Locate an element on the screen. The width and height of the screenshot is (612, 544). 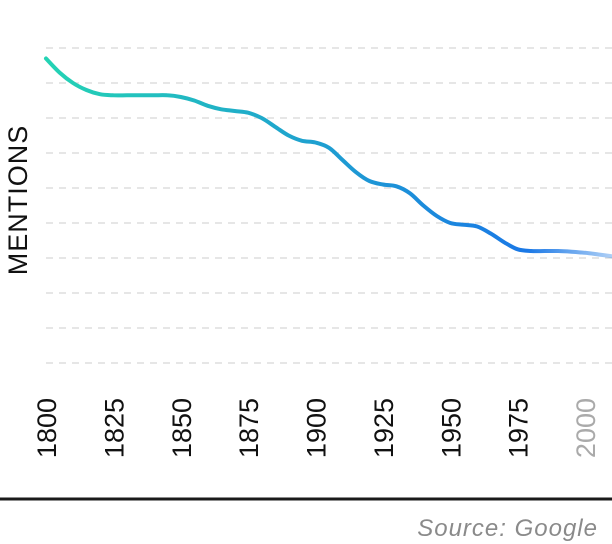
x-tick-label: 1825 is located at coordinates (114, 428).